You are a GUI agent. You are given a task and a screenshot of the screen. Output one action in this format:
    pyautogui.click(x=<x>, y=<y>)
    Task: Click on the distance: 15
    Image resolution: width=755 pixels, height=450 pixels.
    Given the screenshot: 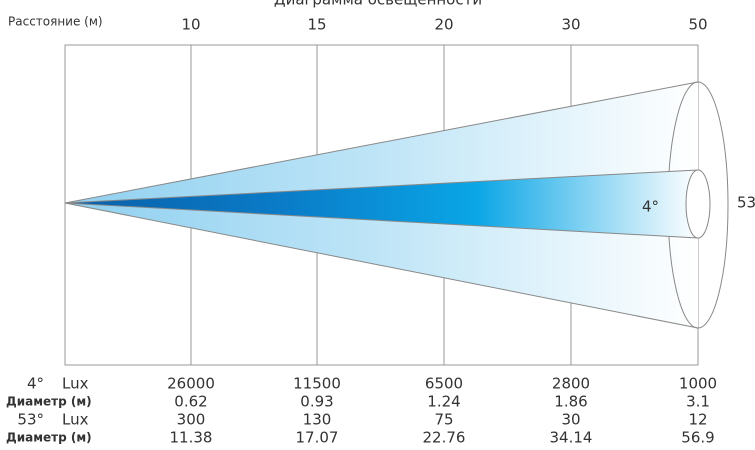 What is the action you would take?
    pyautogui.click(x=316, y=25)
    